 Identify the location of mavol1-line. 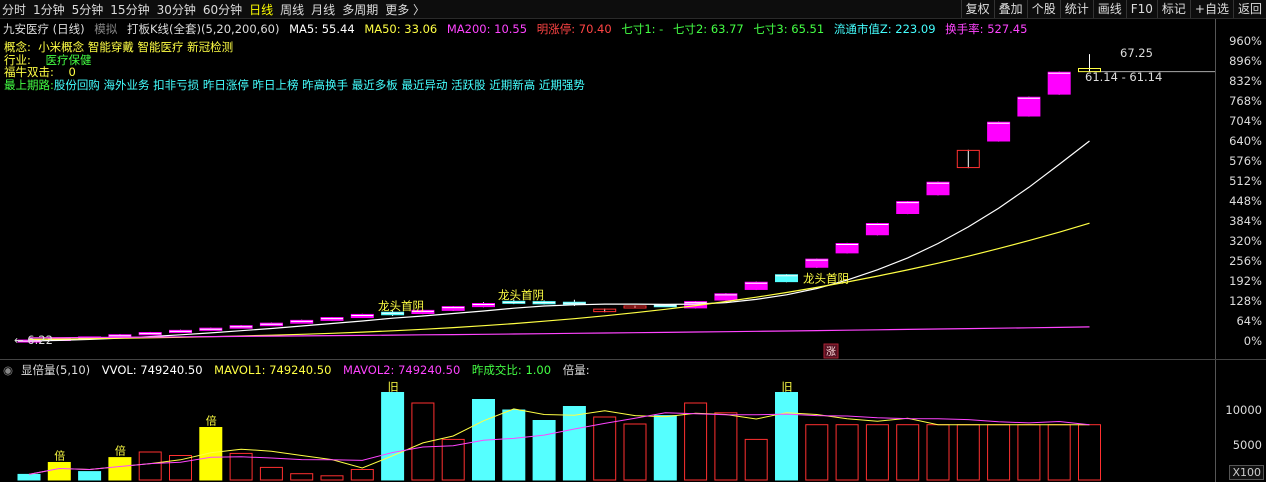
(559, 441).